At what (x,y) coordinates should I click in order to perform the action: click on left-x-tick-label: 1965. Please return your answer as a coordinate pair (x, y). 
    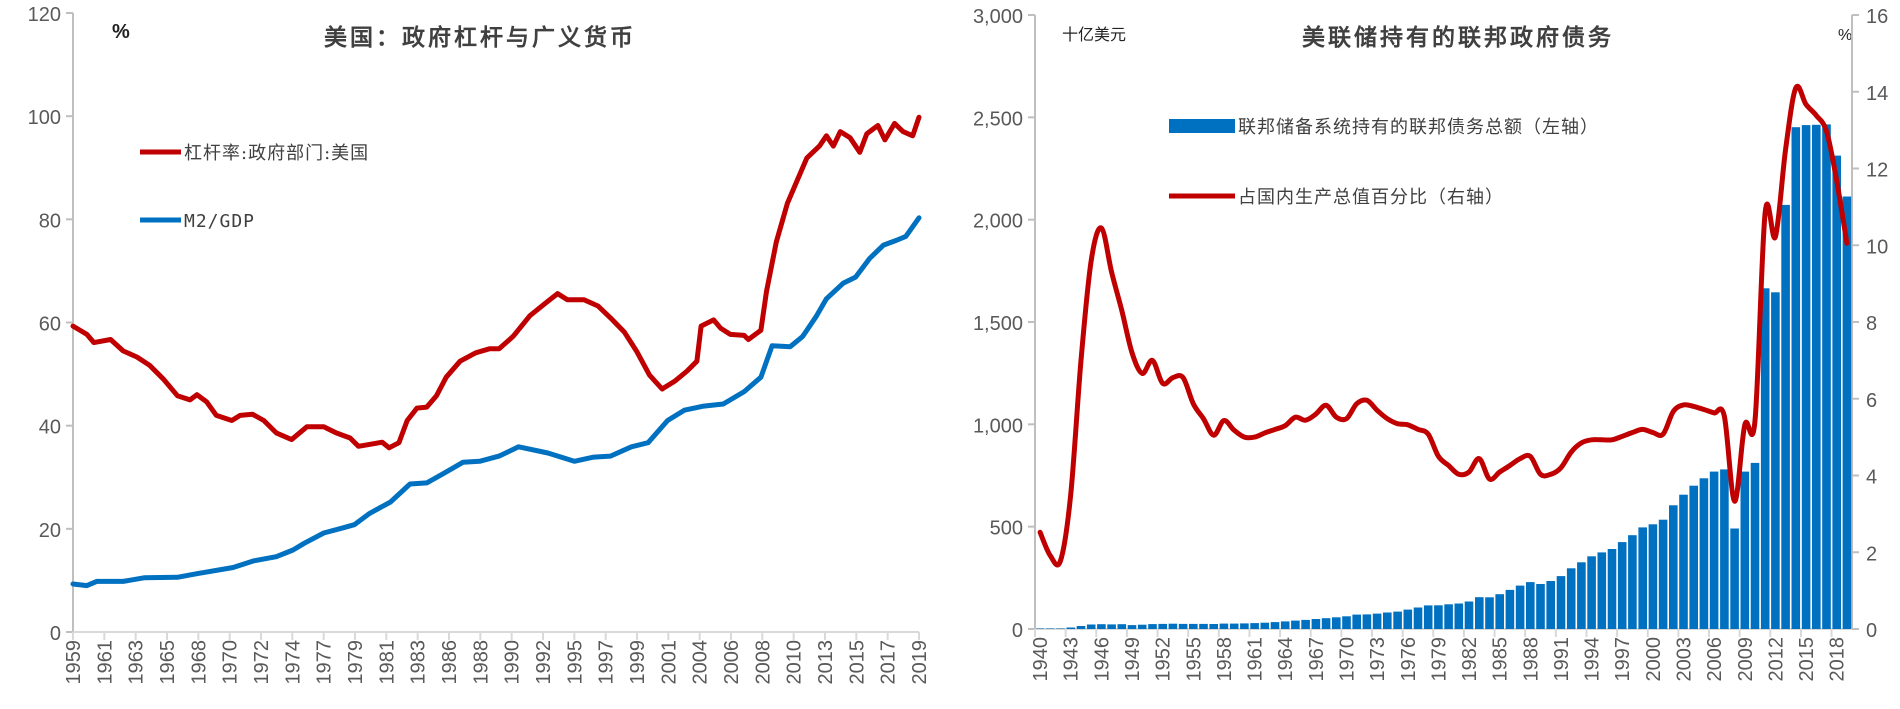
    Looking at the image, I should click on (168, 662).